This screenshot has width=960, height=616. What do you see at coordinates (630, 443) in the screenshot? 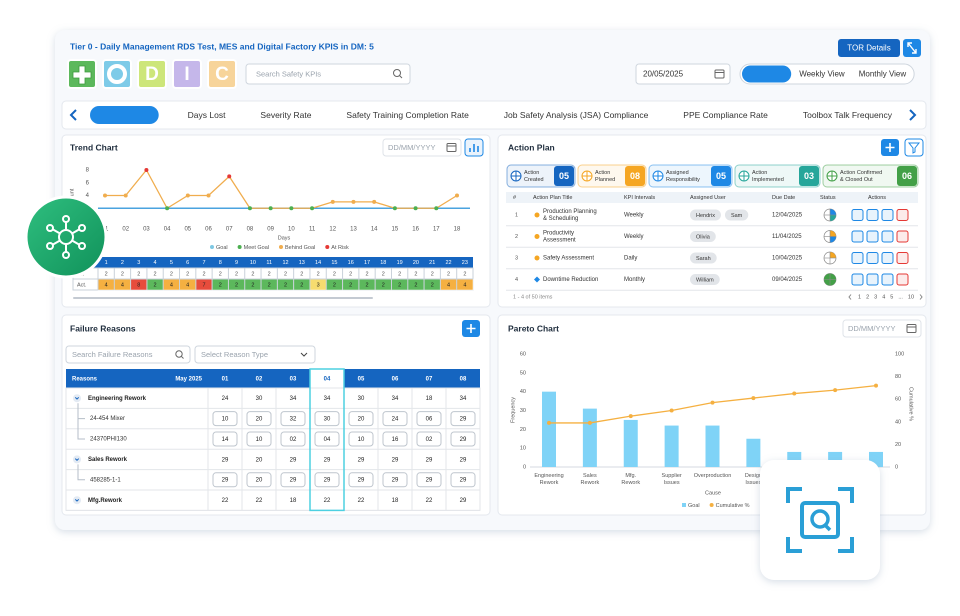
I see `bar` at bounding box center [630, 443].